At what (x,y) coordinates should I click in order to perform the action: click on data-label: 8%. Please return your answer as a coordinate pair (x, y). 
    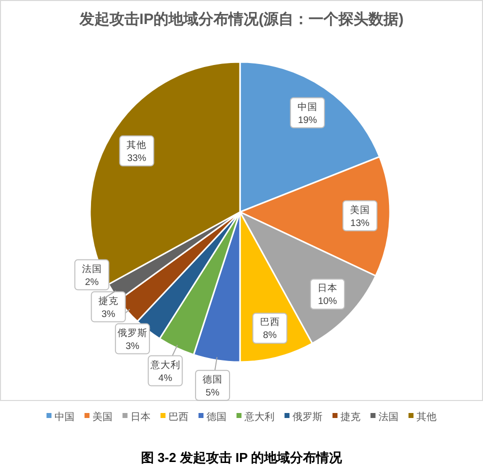
    Looking at the image, I should click on (270, 336).